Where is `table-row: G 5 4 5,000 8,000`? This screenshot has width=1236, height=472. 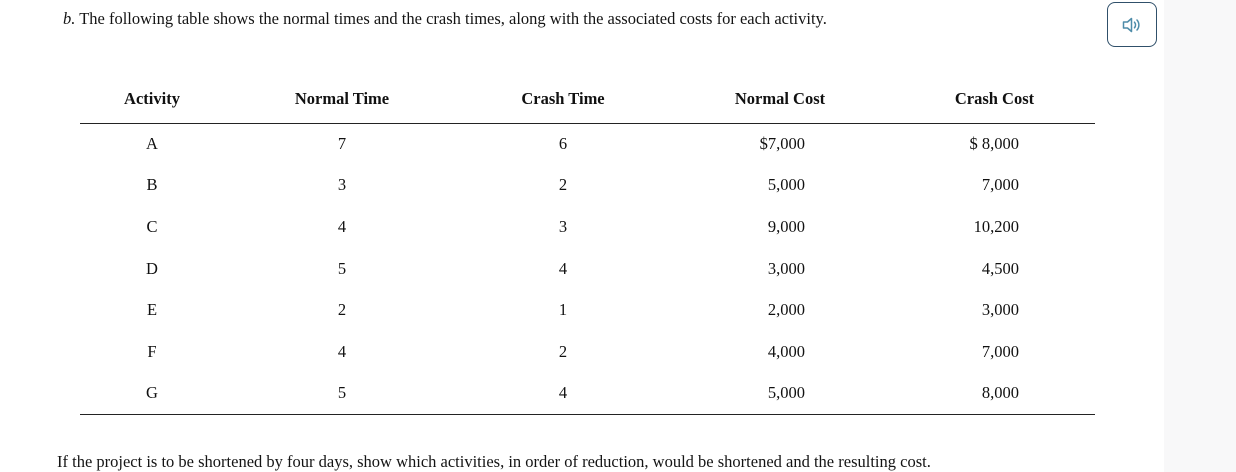 table-row: G 5 4 5,000 8,000 is located at coordinates (587, 393).